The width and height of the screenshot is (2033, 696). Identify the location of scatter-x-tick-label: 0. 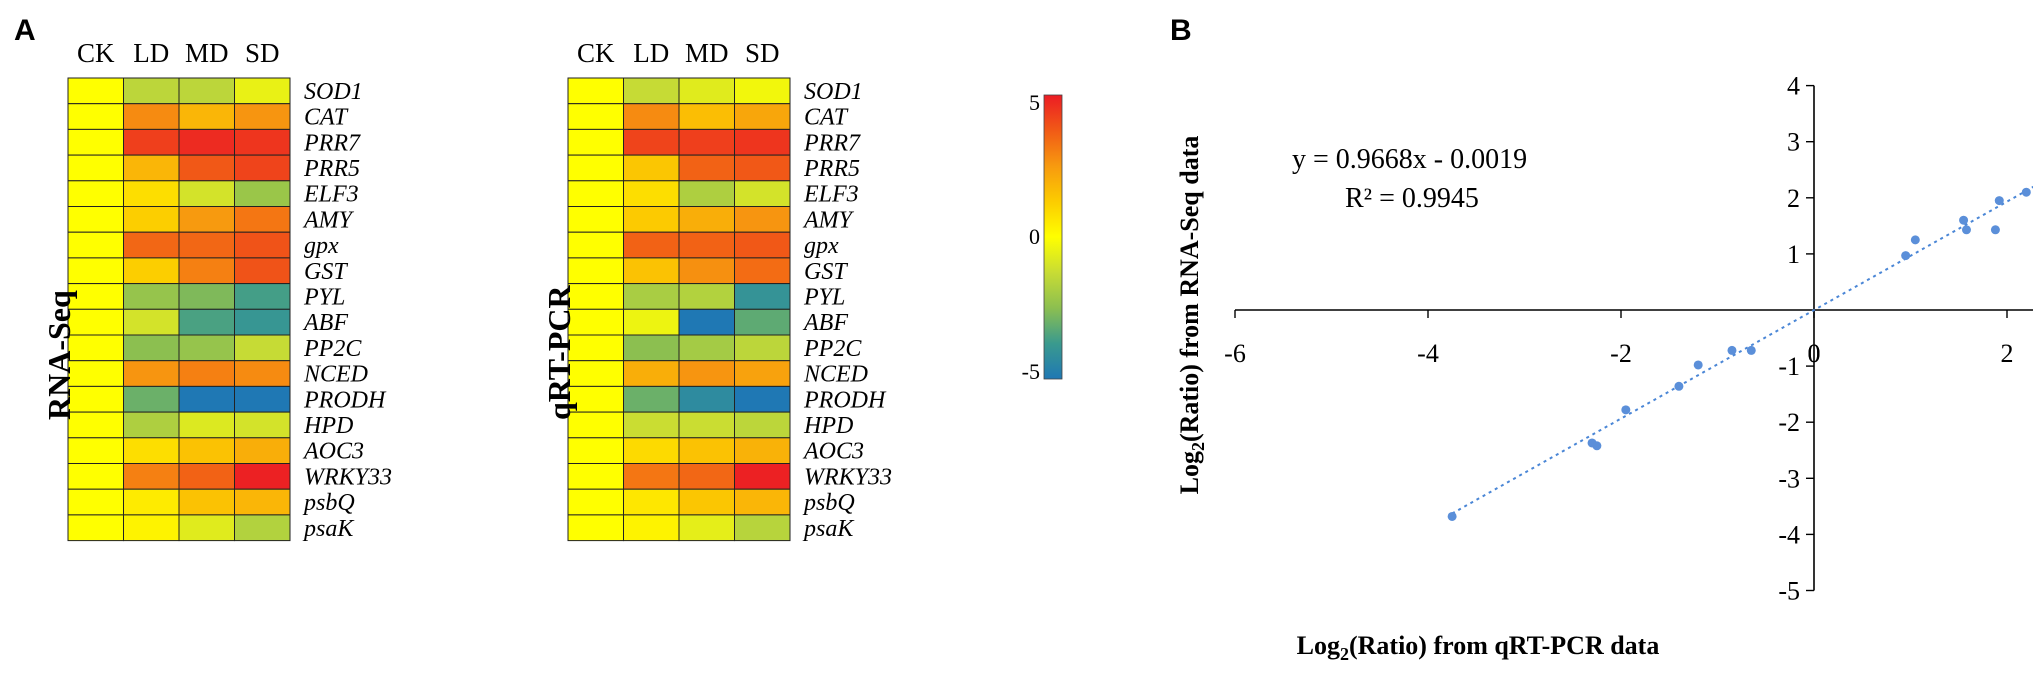
(1814, 353).